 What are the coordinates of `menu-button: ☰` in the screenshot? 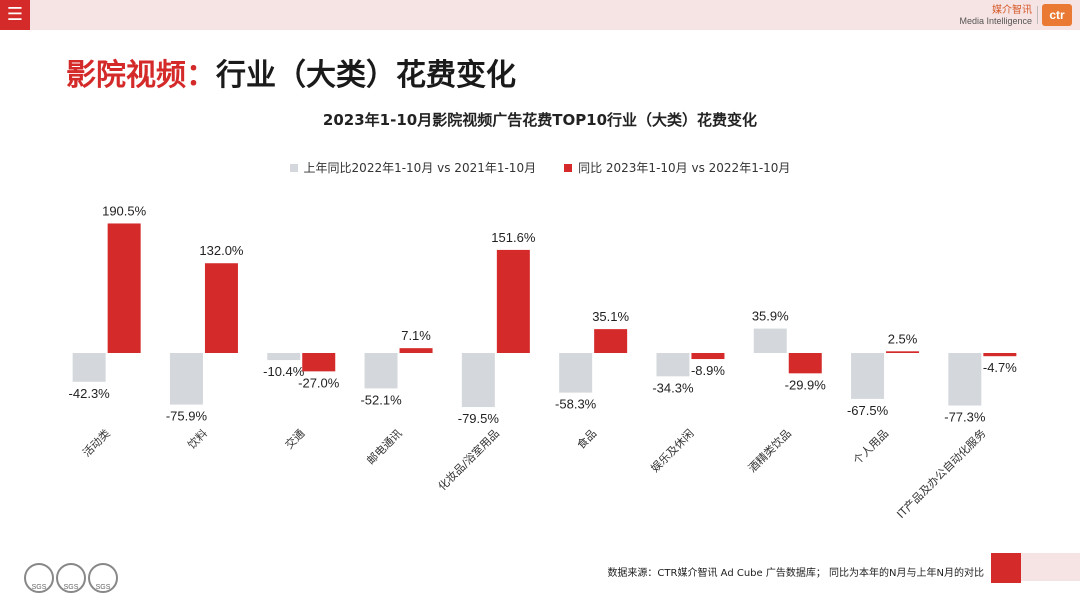 It's located at (15, 15).